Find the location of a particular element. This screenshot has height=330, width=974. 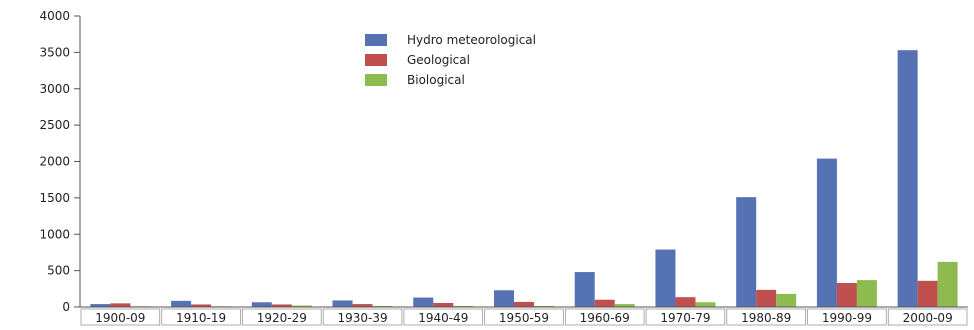

x-tick-label: 1900-09 is located at coordinates (120, 318).